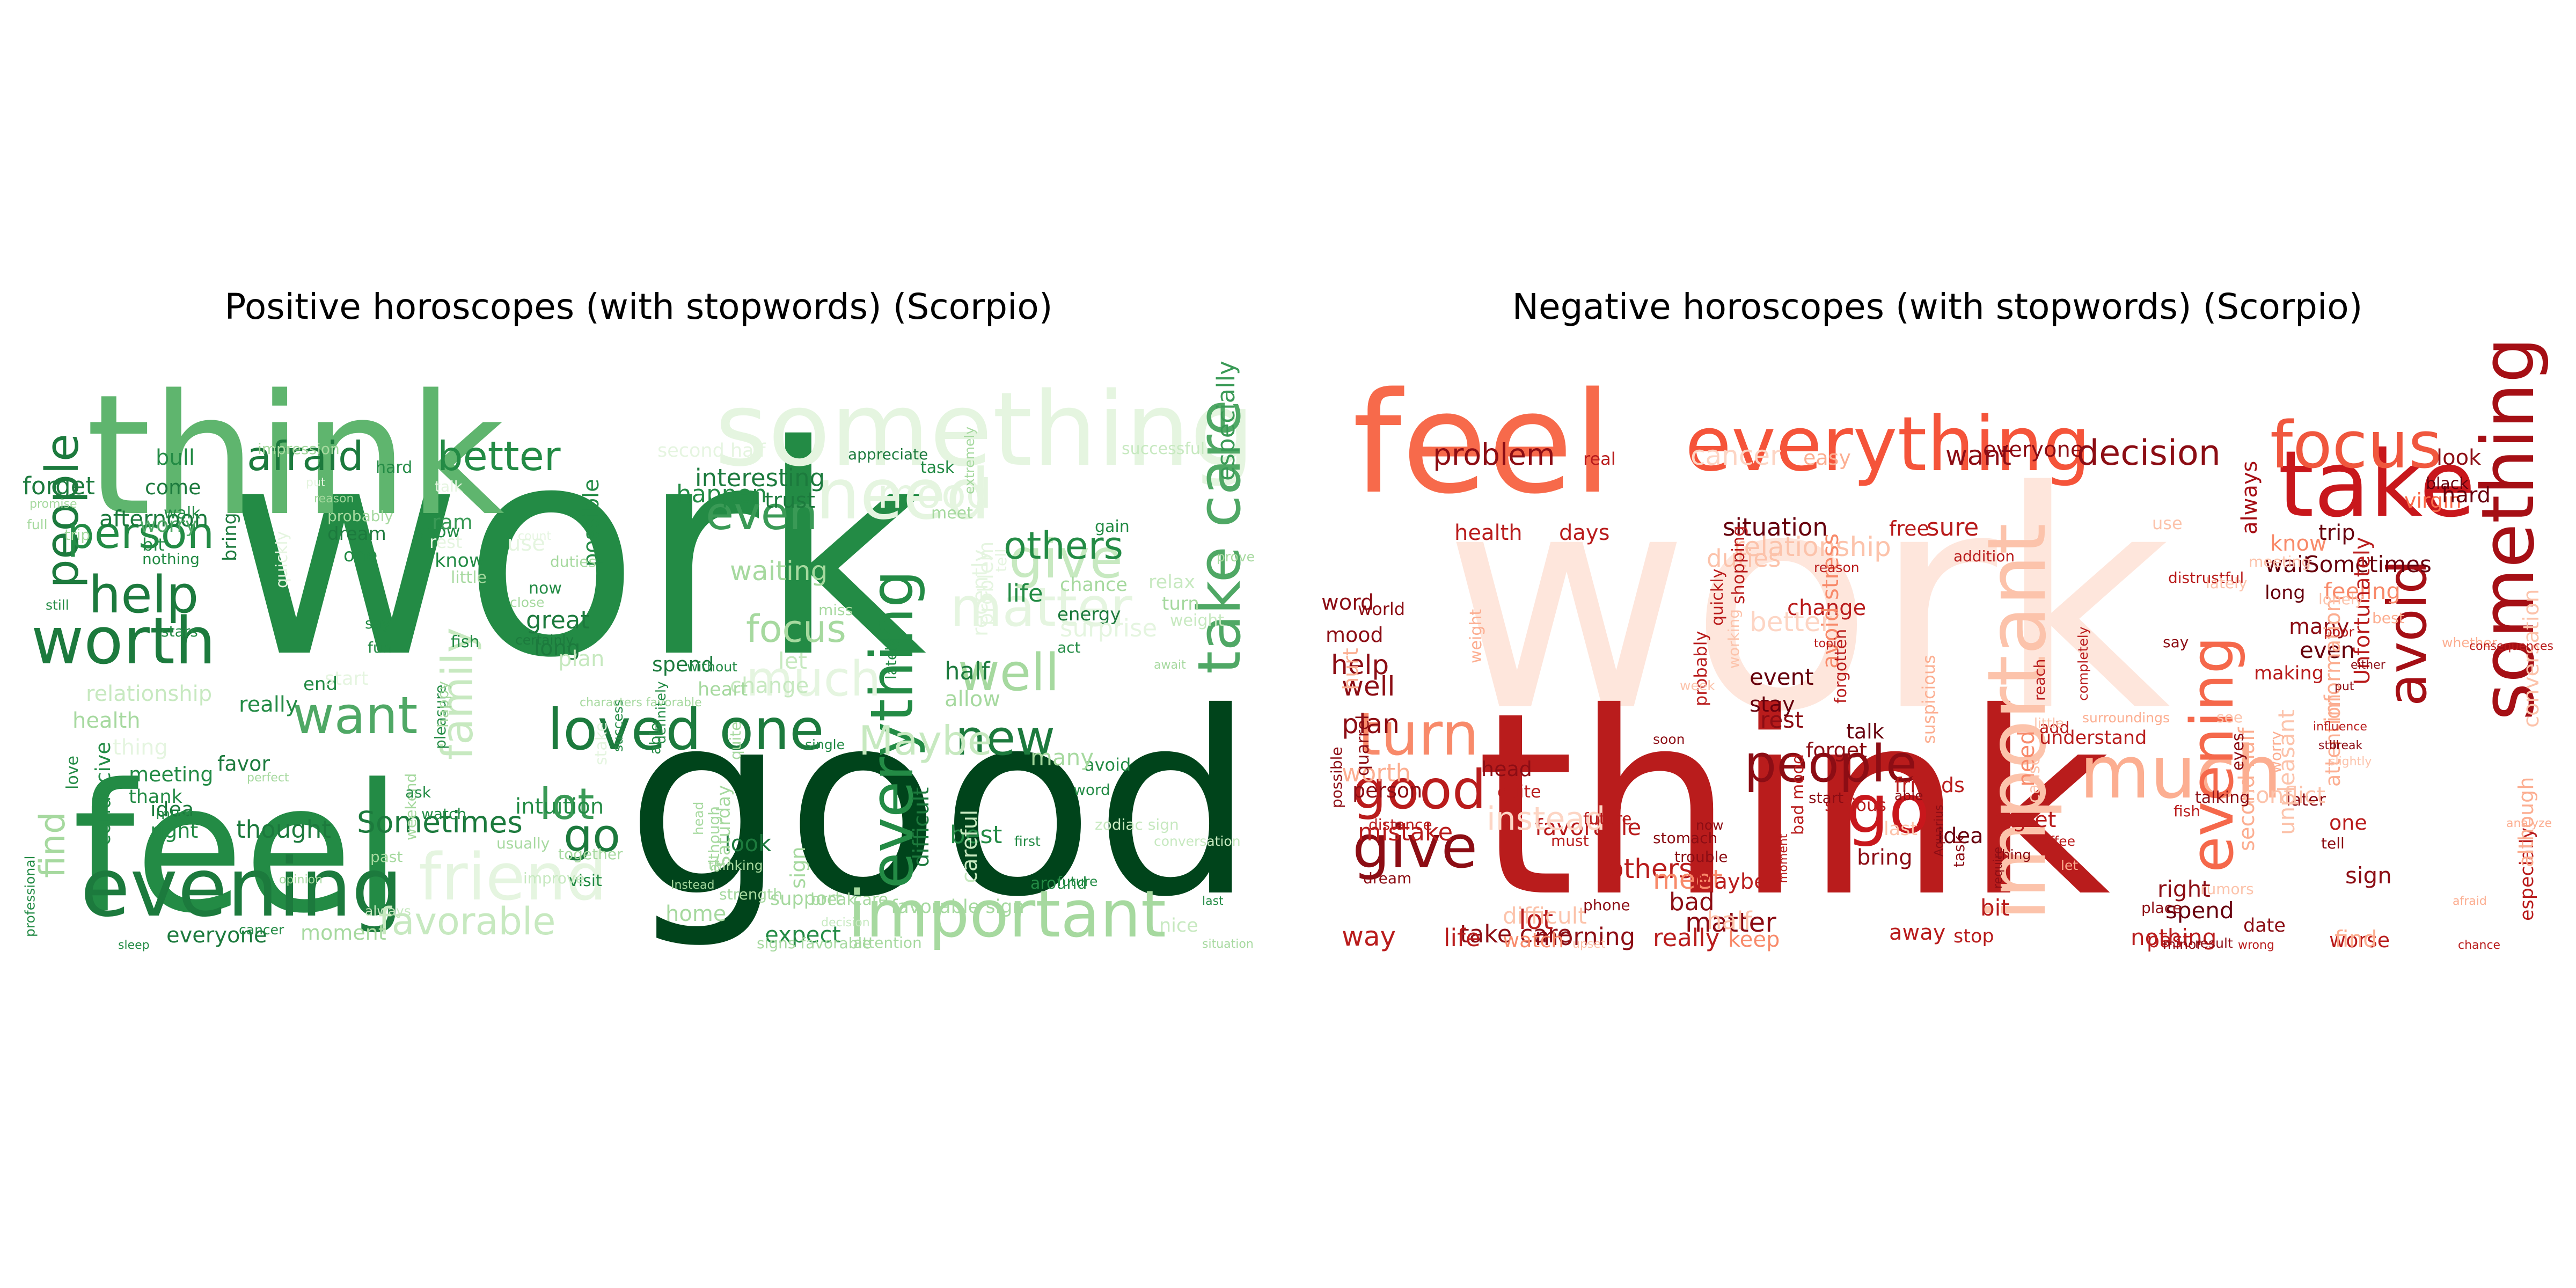 This screenshot has height=1288, width=2576. I want to click on word-neg-break: break, so click(2346, 745).